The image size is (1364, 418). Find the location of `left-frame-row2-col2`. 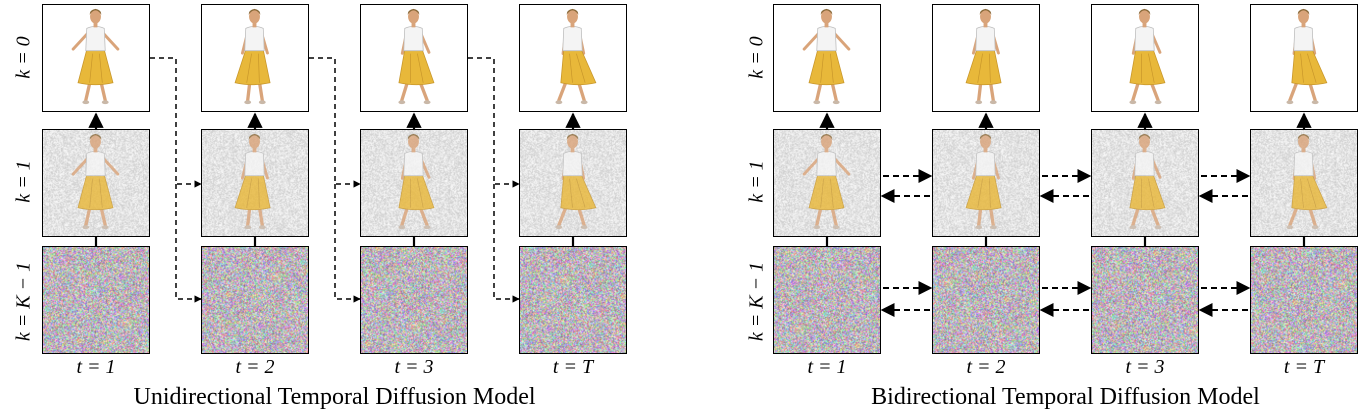

left-frame-row2-col2 is located at coordinates (414, 300).